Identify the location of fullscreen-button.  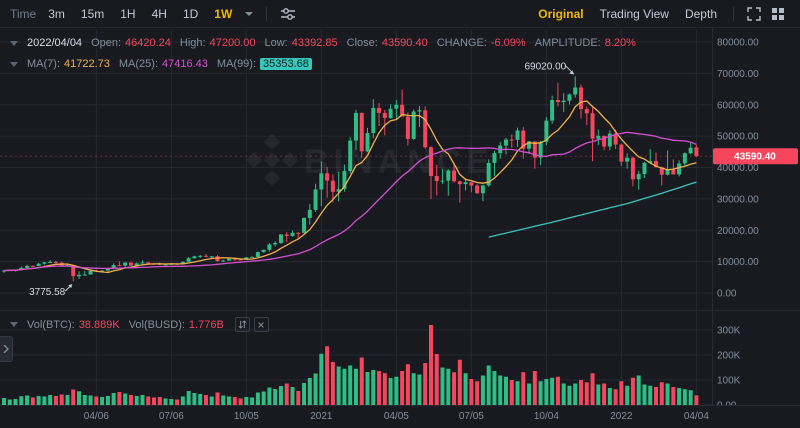
(754, 14).